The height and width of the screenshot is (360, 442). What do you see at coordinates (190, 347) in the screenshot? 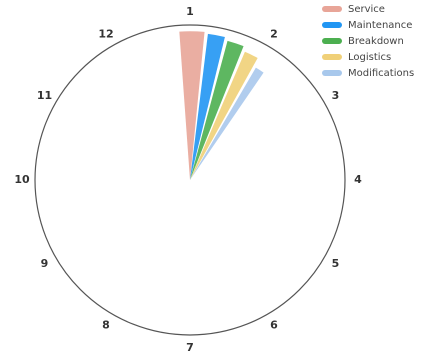
I see `angular-tick-label: 7` at bounding box center [190, 347].